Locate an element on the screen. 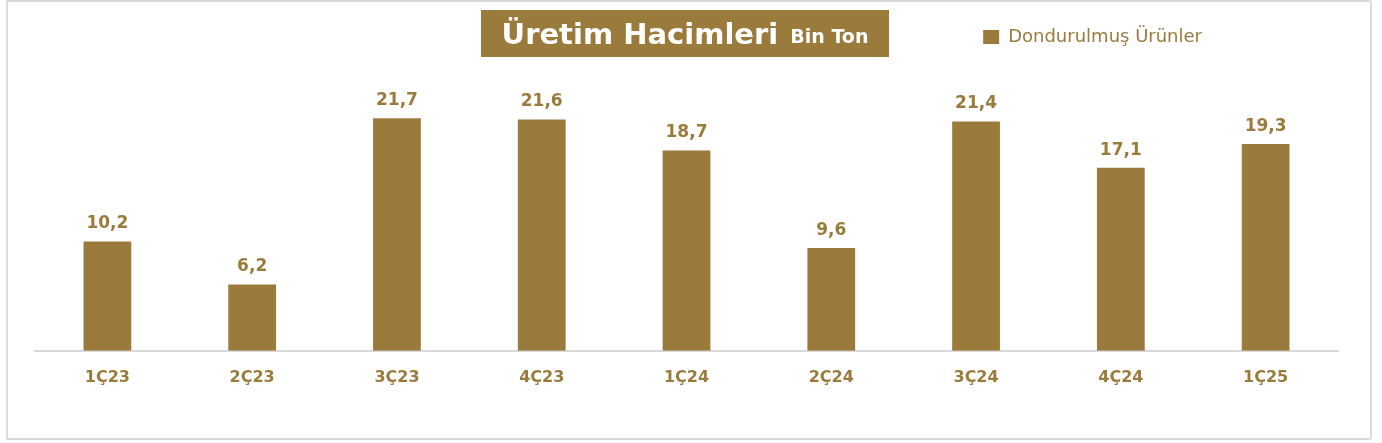 The image size is (1382, 443). data-label: 17,1 is located at coordinates (1120, 148).